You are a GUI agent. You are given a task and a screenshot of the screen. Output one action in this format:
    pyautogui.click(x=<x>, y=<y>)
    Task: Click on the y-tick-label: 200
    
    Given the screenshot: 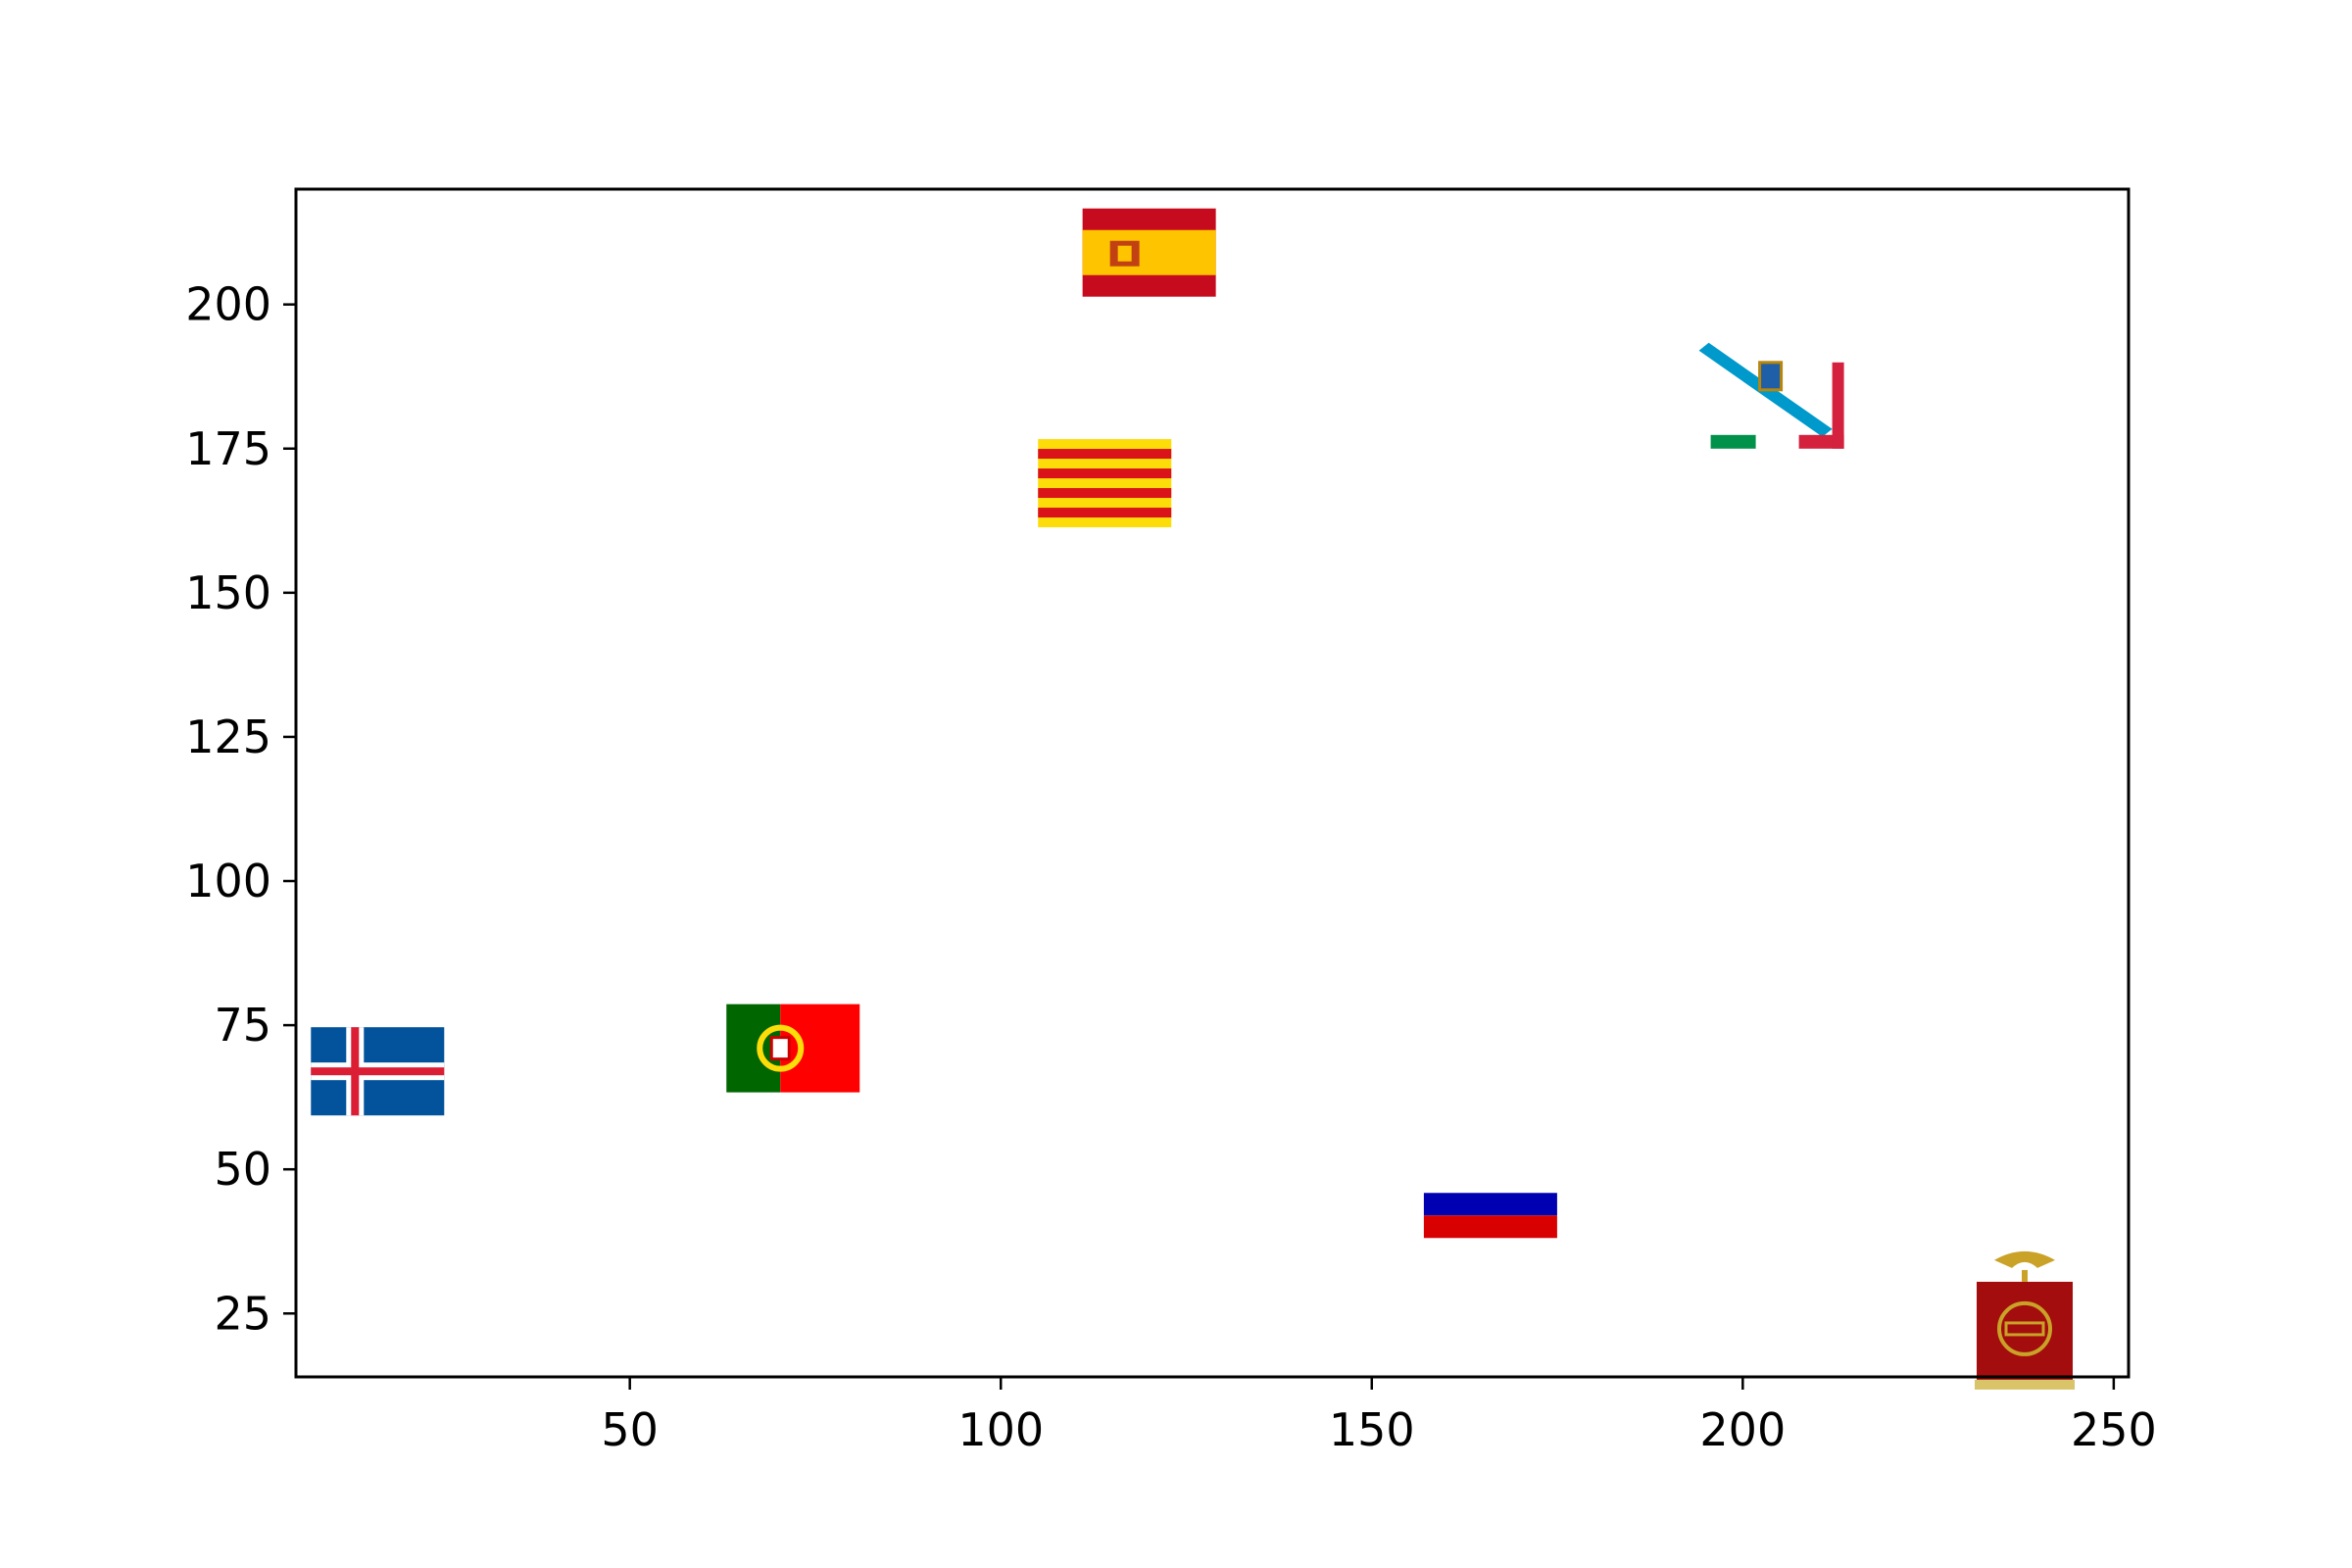 What is the action you would take?
    pyautogui.click(x=228, y=304)
    